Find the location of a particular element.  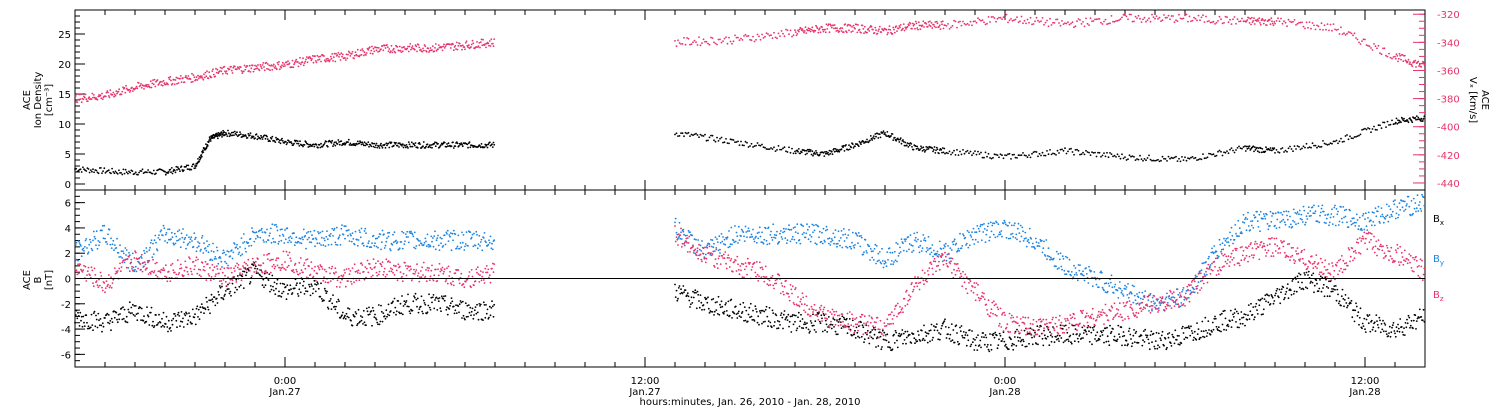

date-tick-label: Jan.28 is located at coordinates (1364, 392).